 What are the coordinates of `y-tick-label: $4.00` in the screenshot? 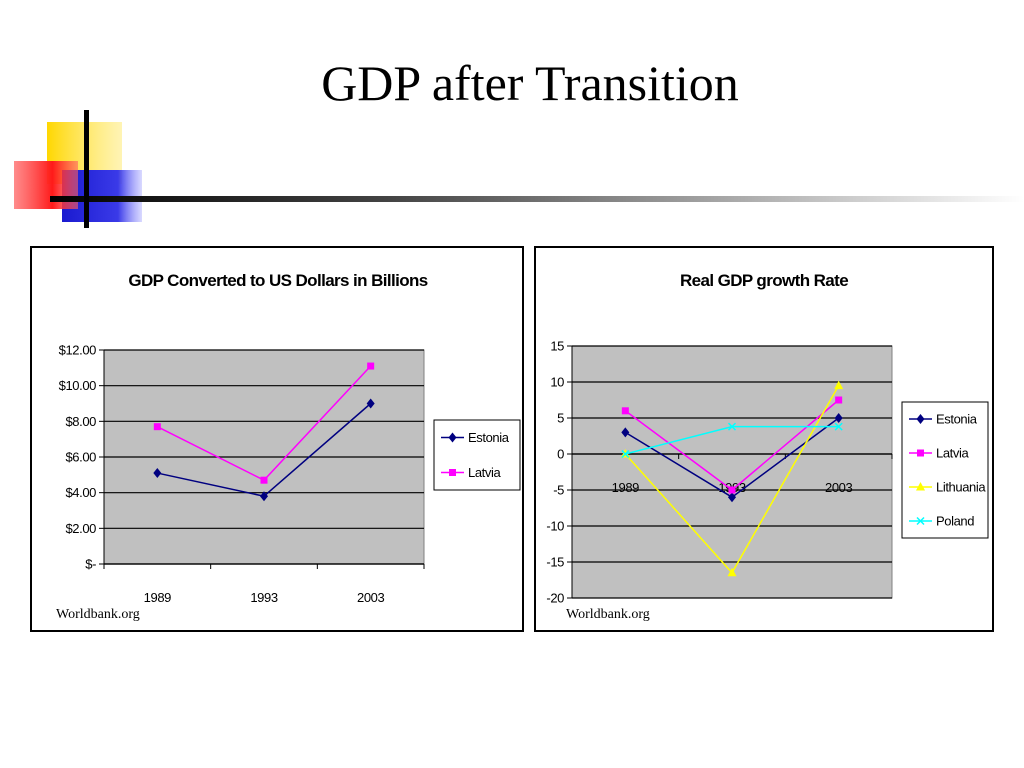 It's located at (80, 492).